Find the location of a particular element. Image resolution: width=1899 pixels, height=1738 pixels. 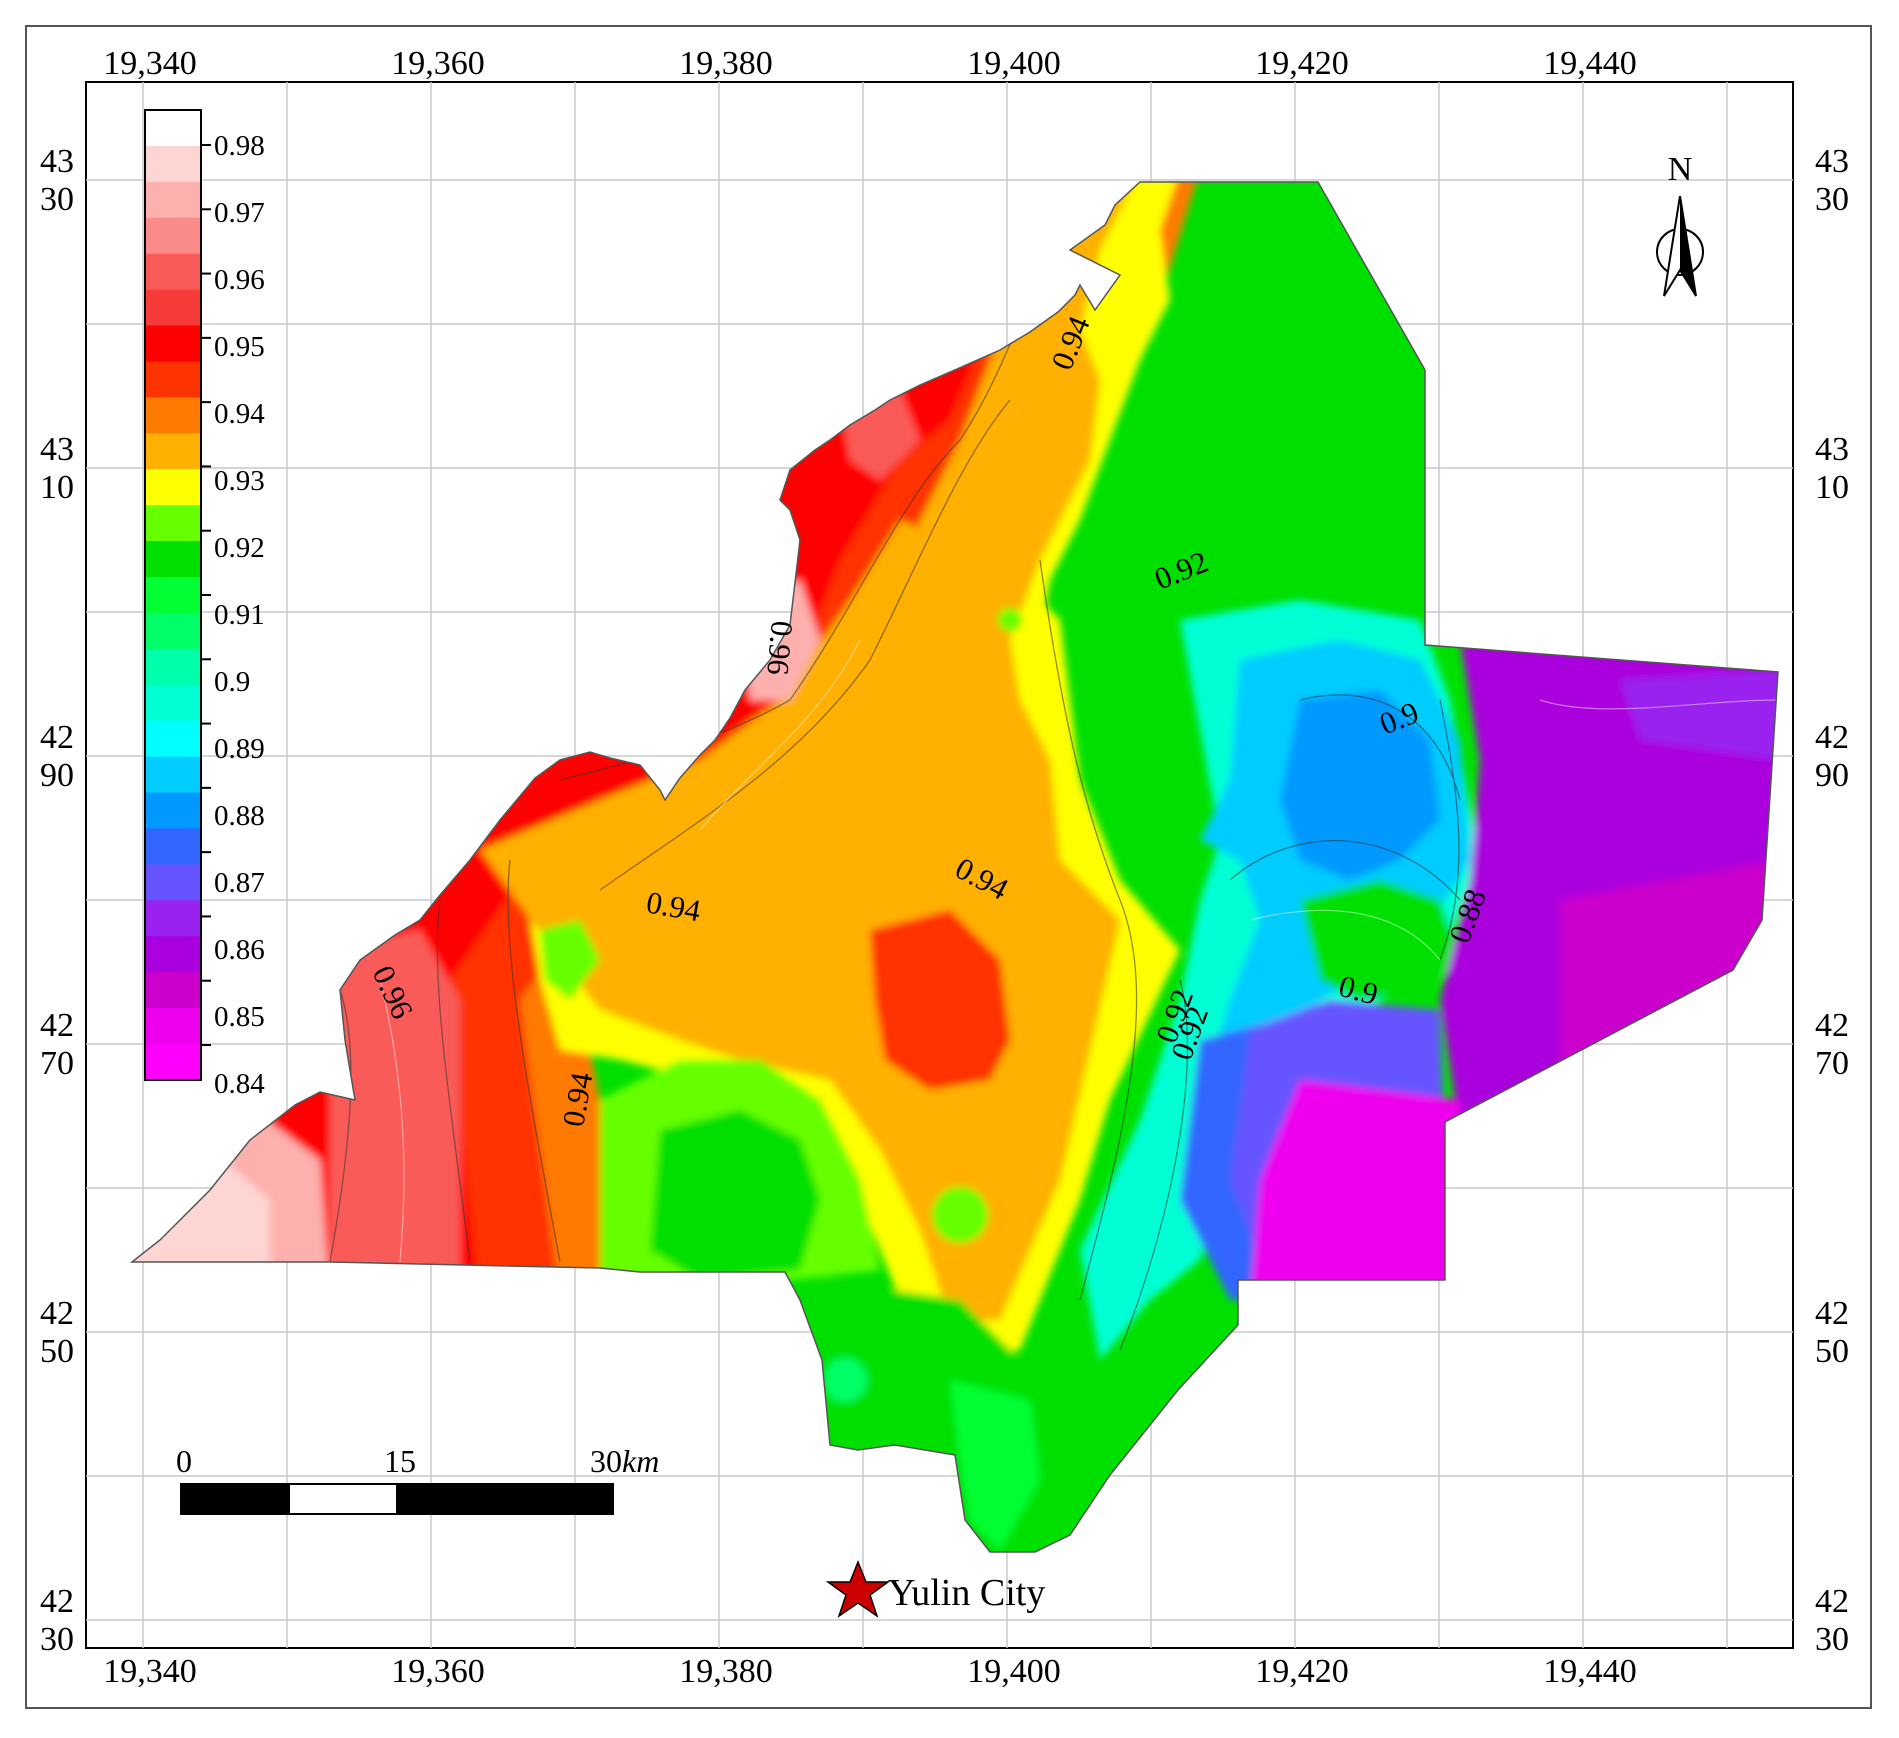

legend-label: 0.98 is located at coordinates (239, 146).